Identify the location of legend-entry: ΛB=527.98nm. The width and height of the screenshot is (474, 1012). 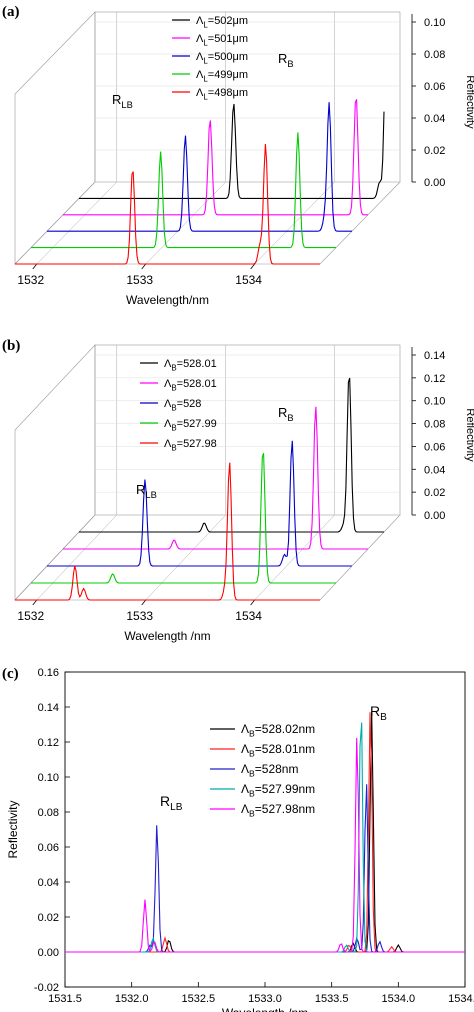
(278, 810).